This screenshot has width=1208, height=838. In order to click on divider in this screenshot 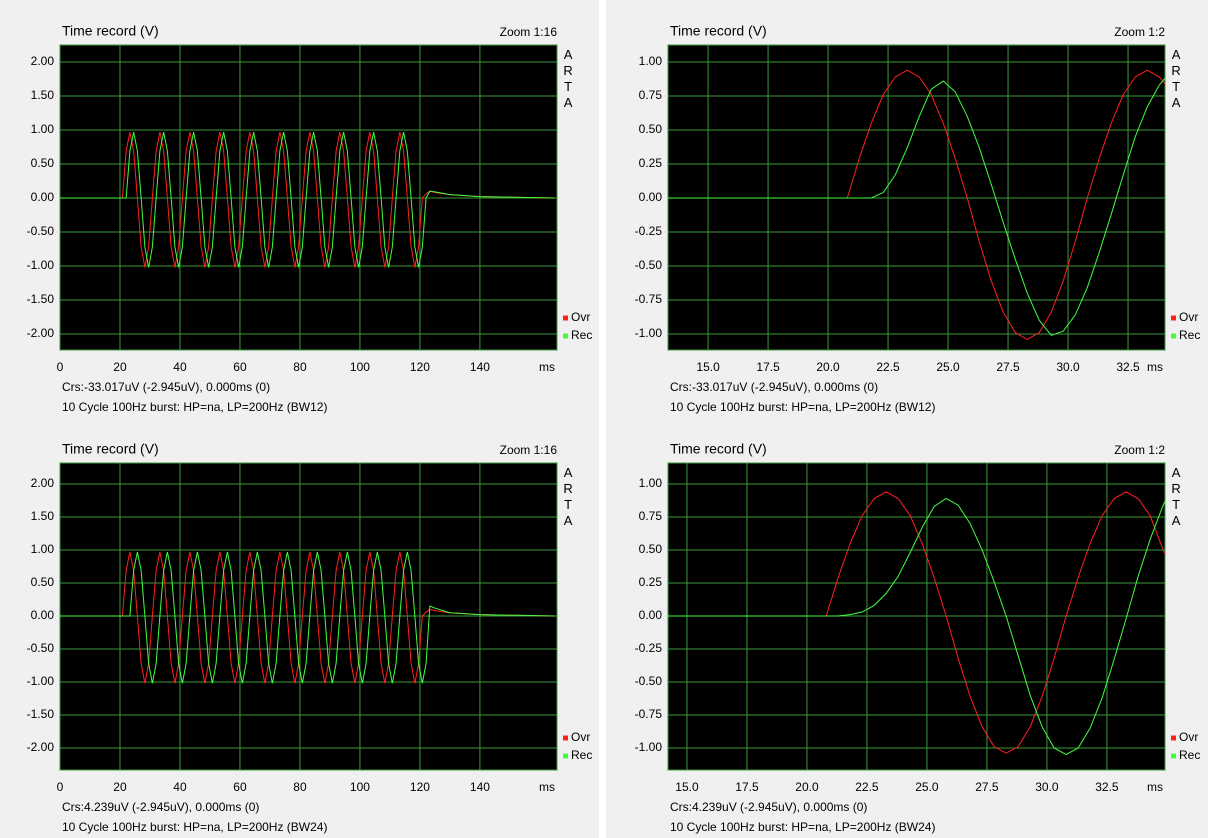, I will do `click(602, 419)`.